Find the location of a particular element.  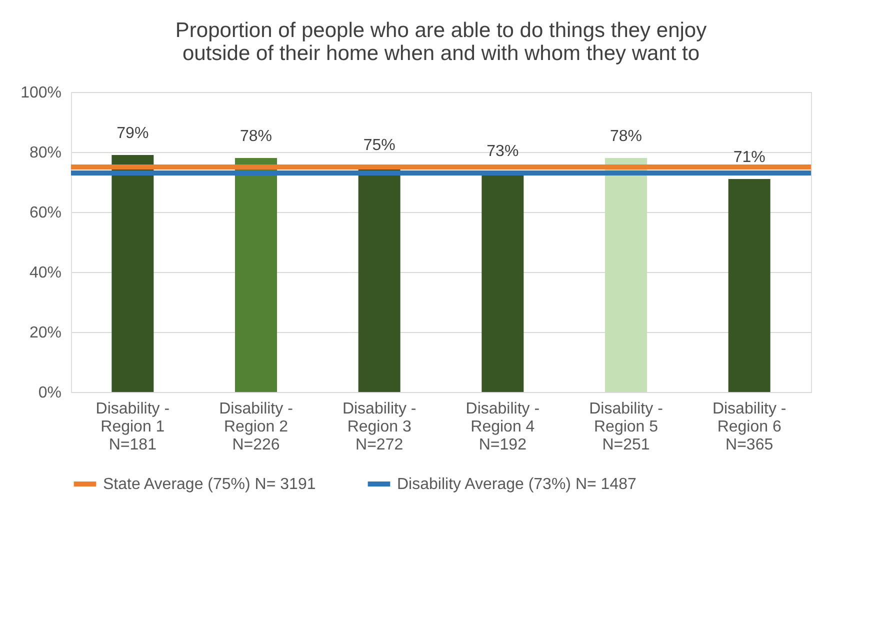

y-tick-label: 20% is located at coordinates (45, 333).